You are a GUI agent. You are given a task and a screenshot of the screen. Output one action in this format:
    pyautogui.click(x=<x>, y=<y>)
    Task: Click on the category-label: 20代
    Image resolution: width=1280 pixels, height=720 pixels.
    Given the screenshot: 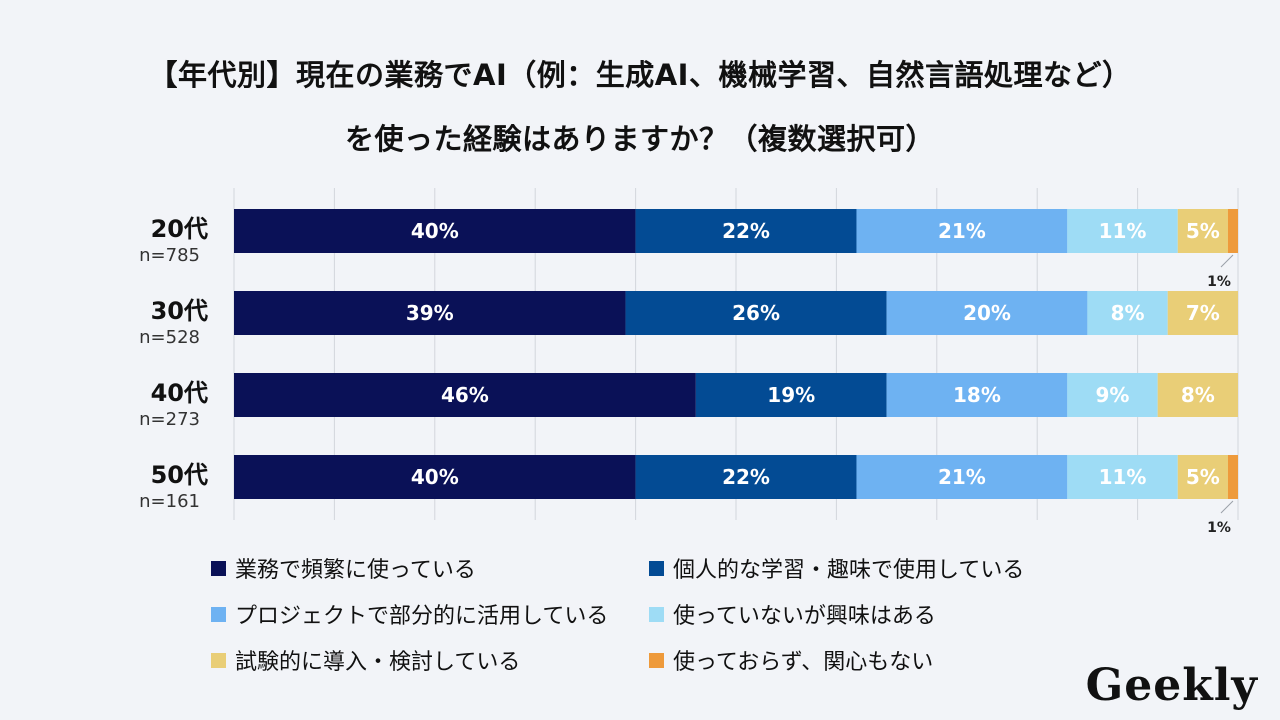 What is the action you would take?
    pyautogui.click(x=179, y=229)
    